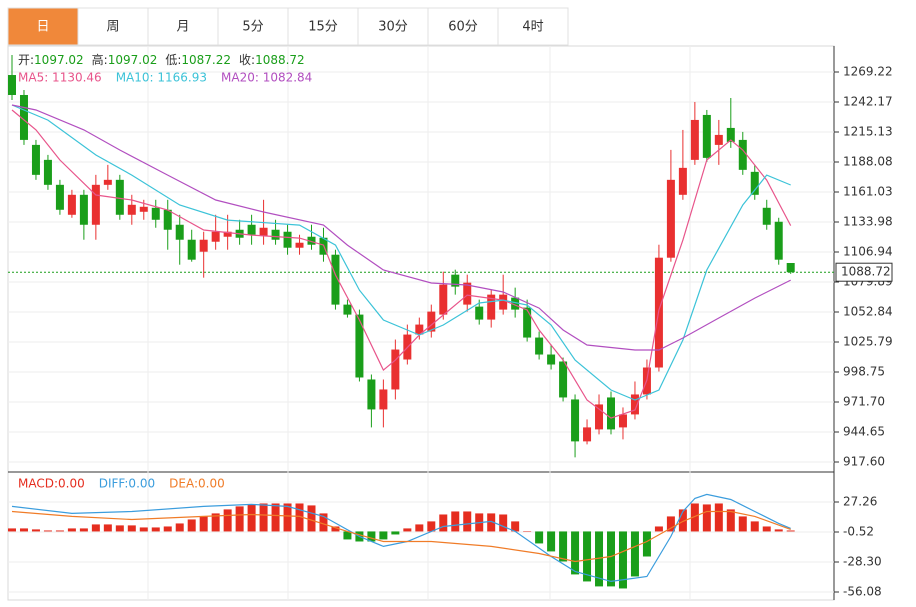 The height and width of the screenshot is (607, 916). I want to click on last-price-label: 1088.72, so click(866, 272).